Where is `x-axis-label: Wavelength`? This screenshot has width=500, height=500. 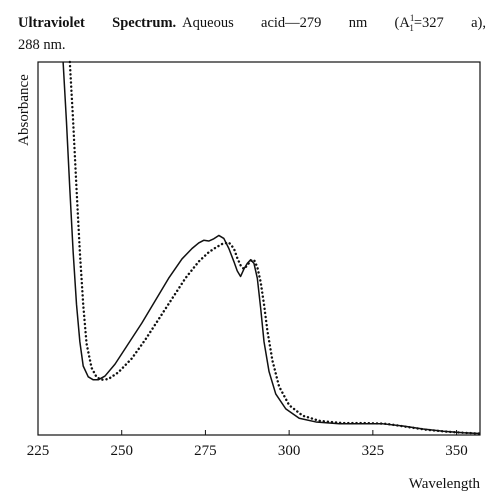 x-axis-label: Wavelength is located at coordinates (445, 484).